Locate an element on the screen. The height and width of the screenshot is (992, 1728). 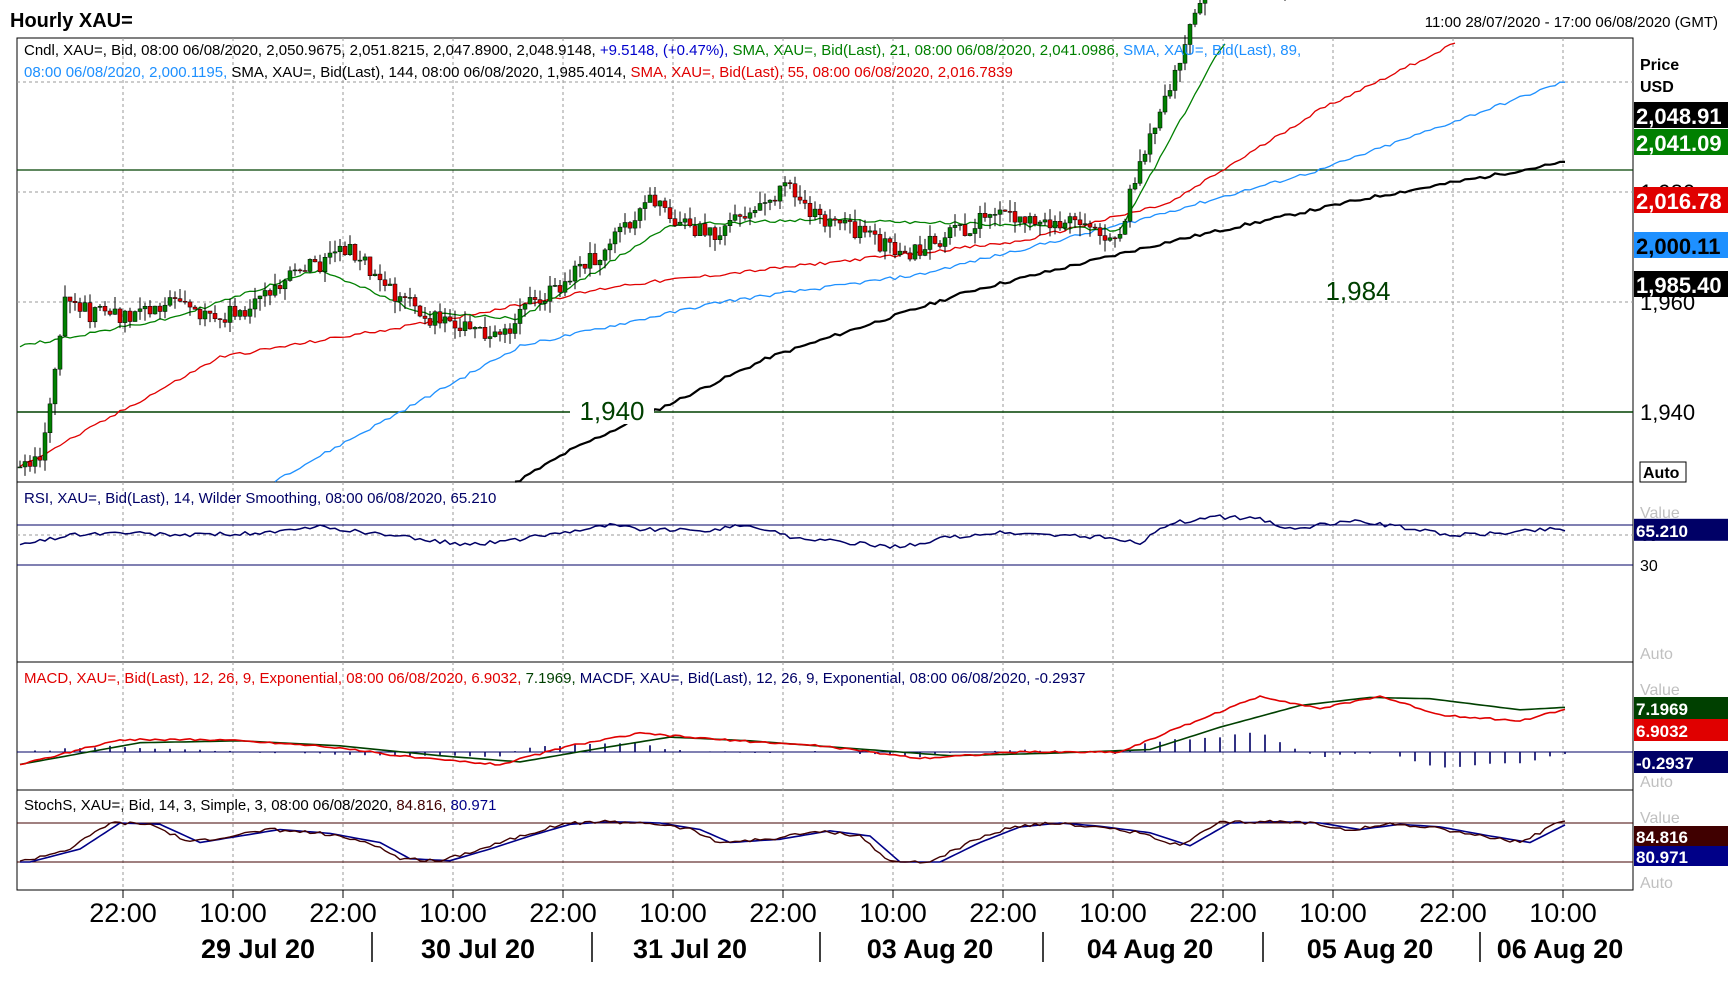
stoch-axis-title: Value is located at coordinates (1660, 818).